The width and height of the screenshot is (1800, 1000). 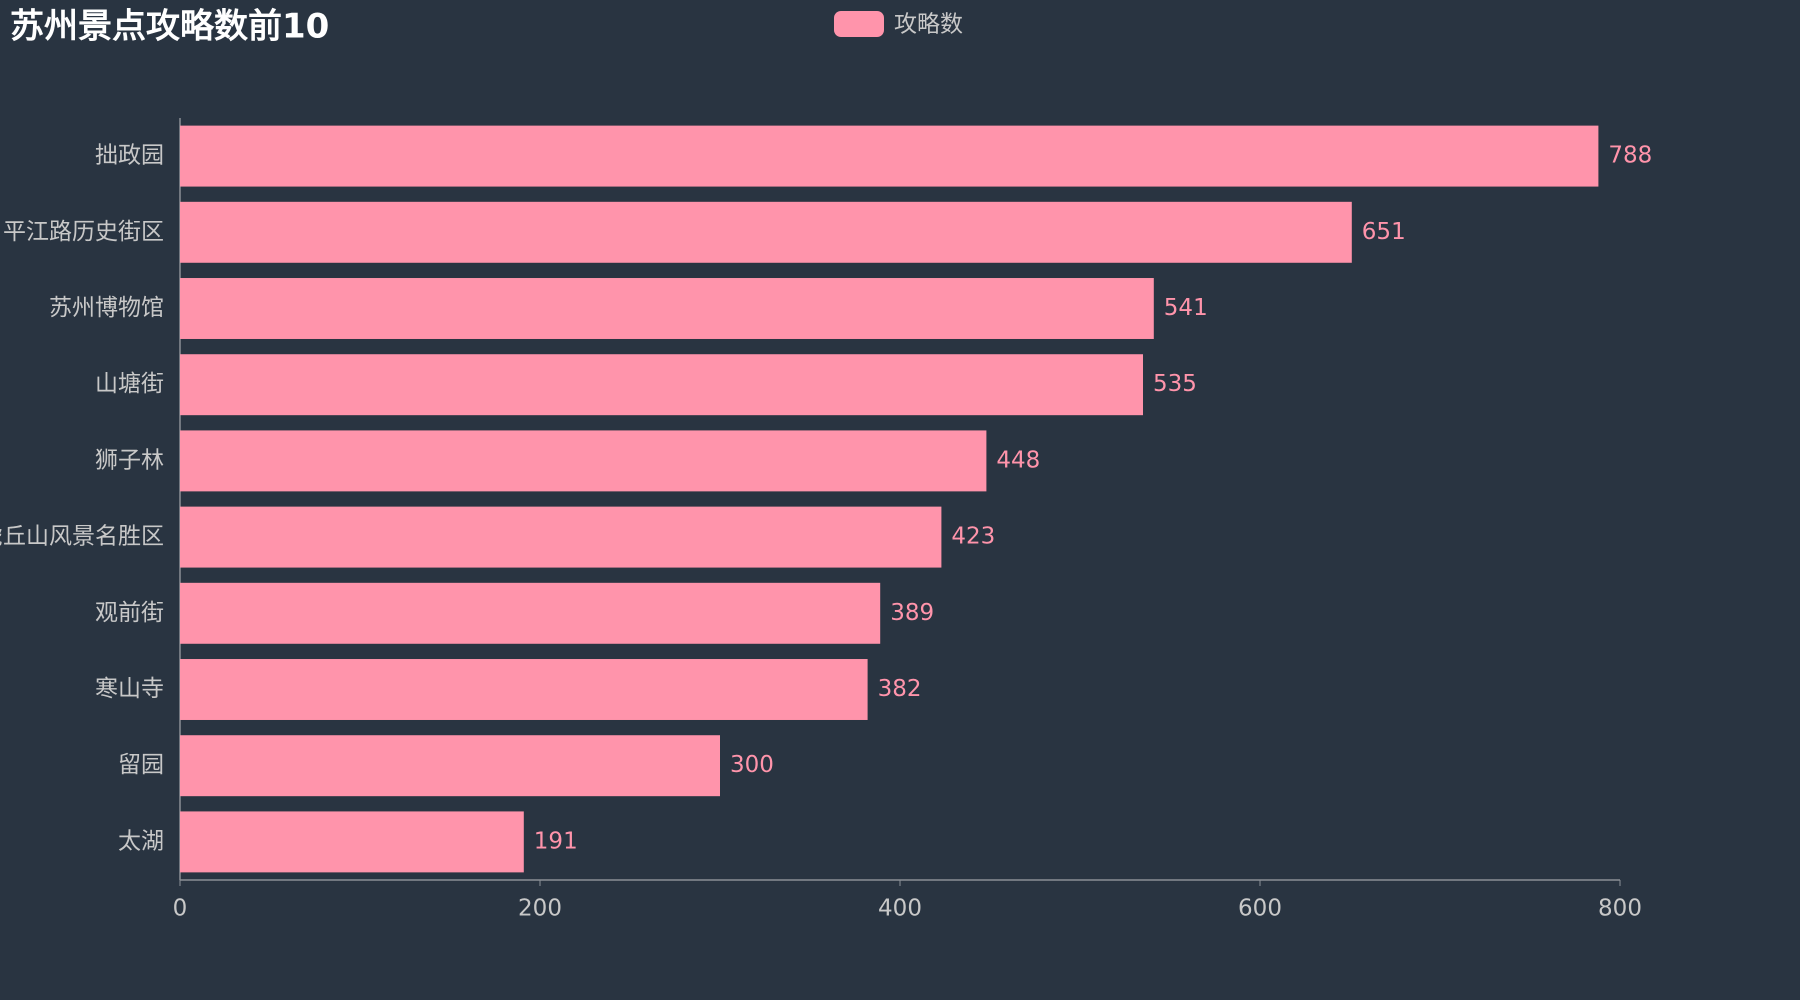 What do you see at coordinates (973, 537) in the screenshot?
I see `value-label: 423` at bounding box center [973, 537].